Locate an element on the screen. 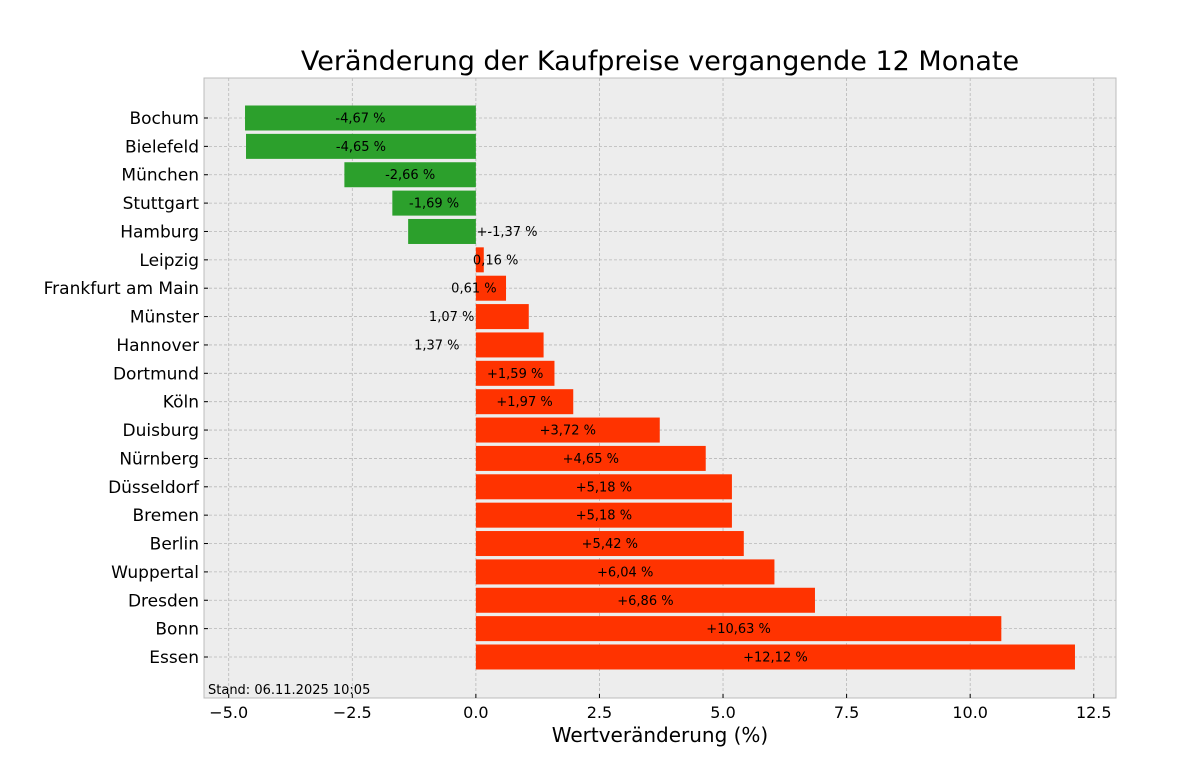  y-tick-label: Dresden is located at coordinates (163, 601).